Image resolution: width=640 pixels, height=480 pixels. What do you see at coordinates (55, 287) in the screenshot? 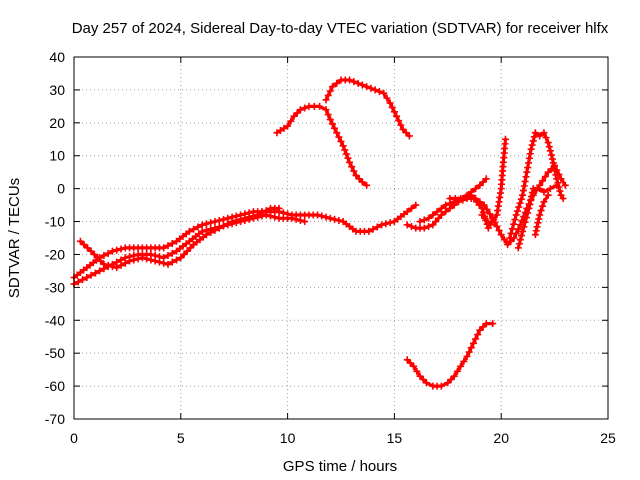
I see `y-tick-label: -30` at bounding box center [55, 287].